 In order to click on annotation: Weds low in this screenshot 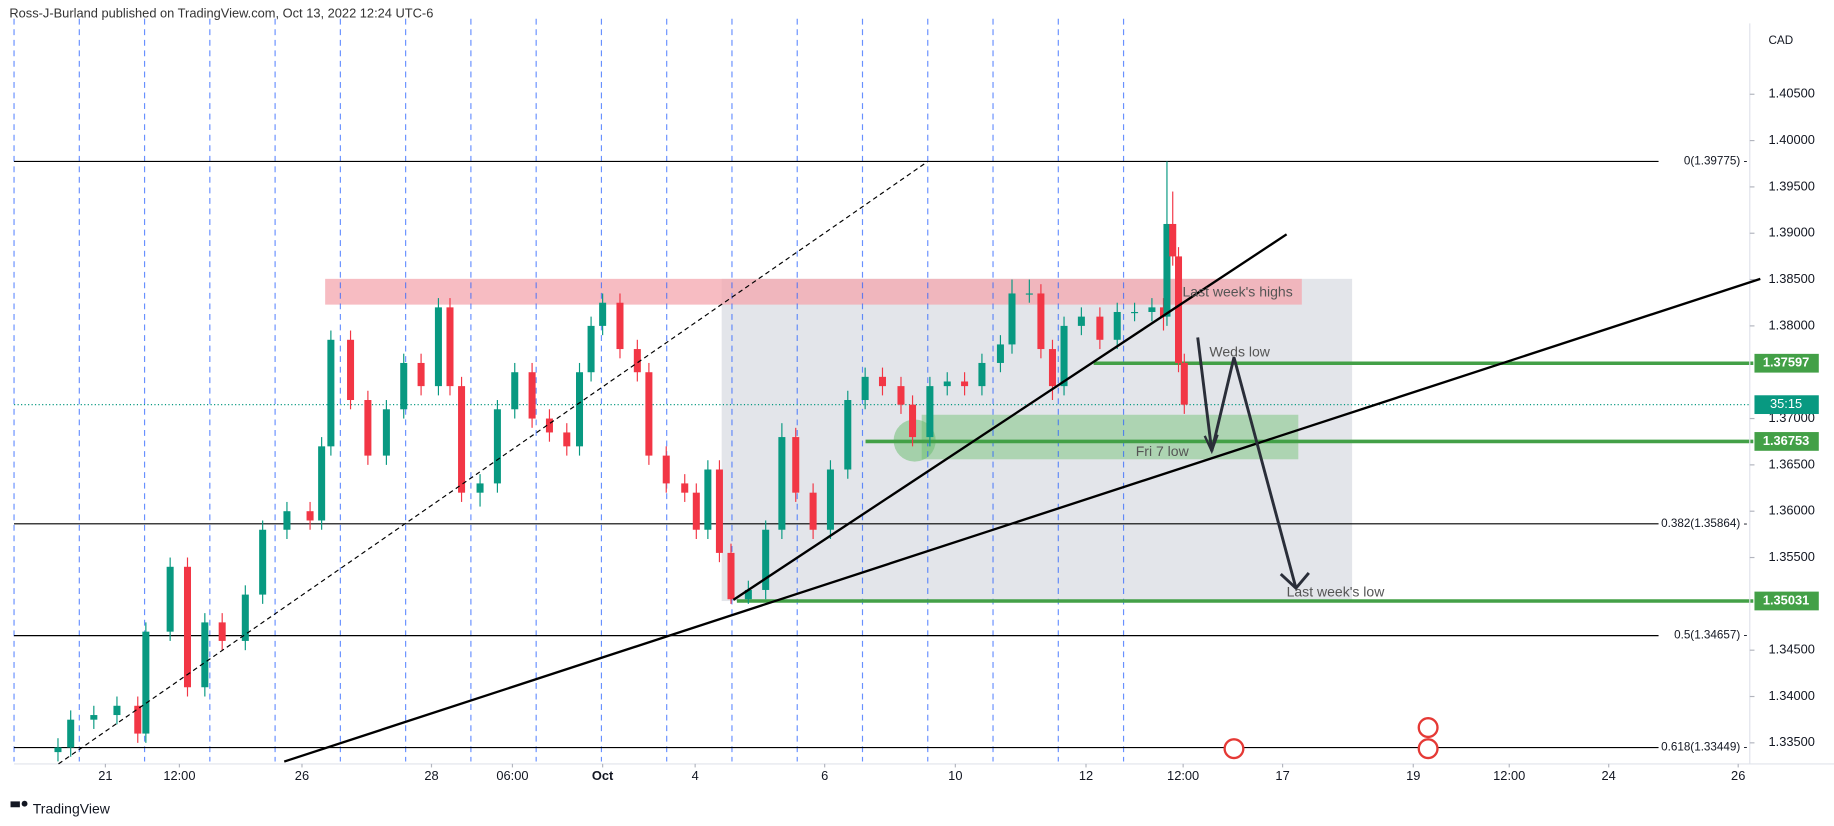, I will do `click(1239, 351)`.